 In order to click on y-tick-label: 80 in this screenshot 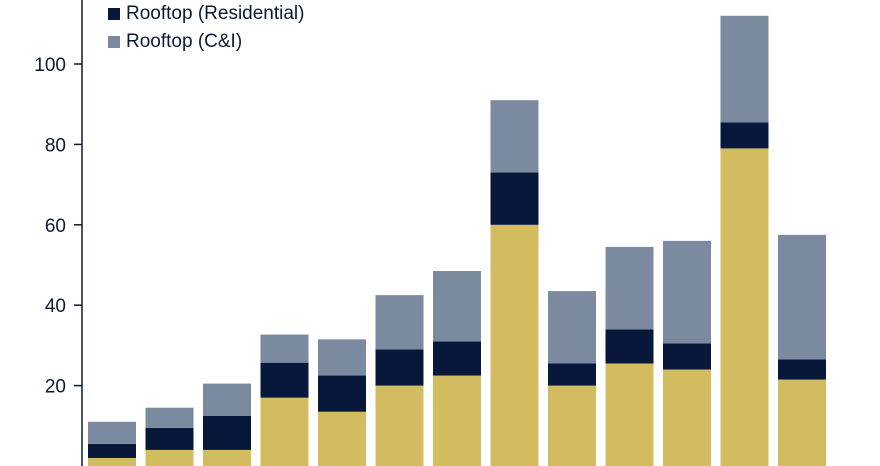, I will do `click(55, 145)`.